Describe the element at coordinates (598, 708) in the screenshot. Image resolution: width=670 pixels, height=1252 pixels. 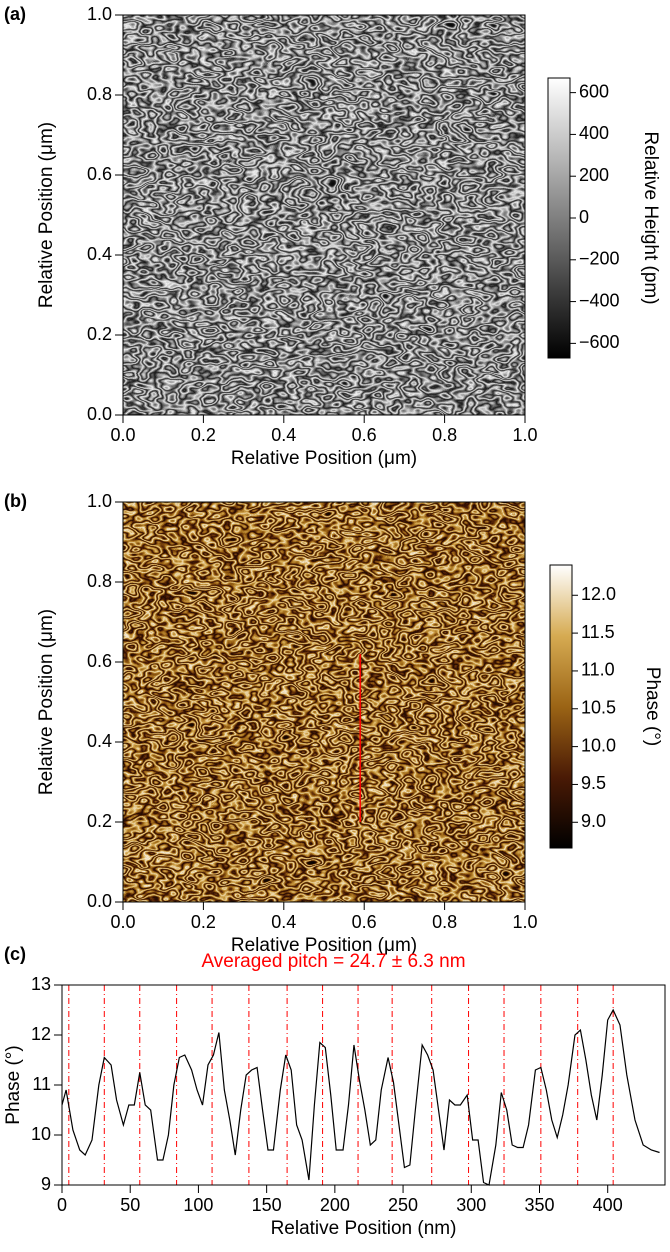
I see `colorbar-tick-label: 10.5` at that location.